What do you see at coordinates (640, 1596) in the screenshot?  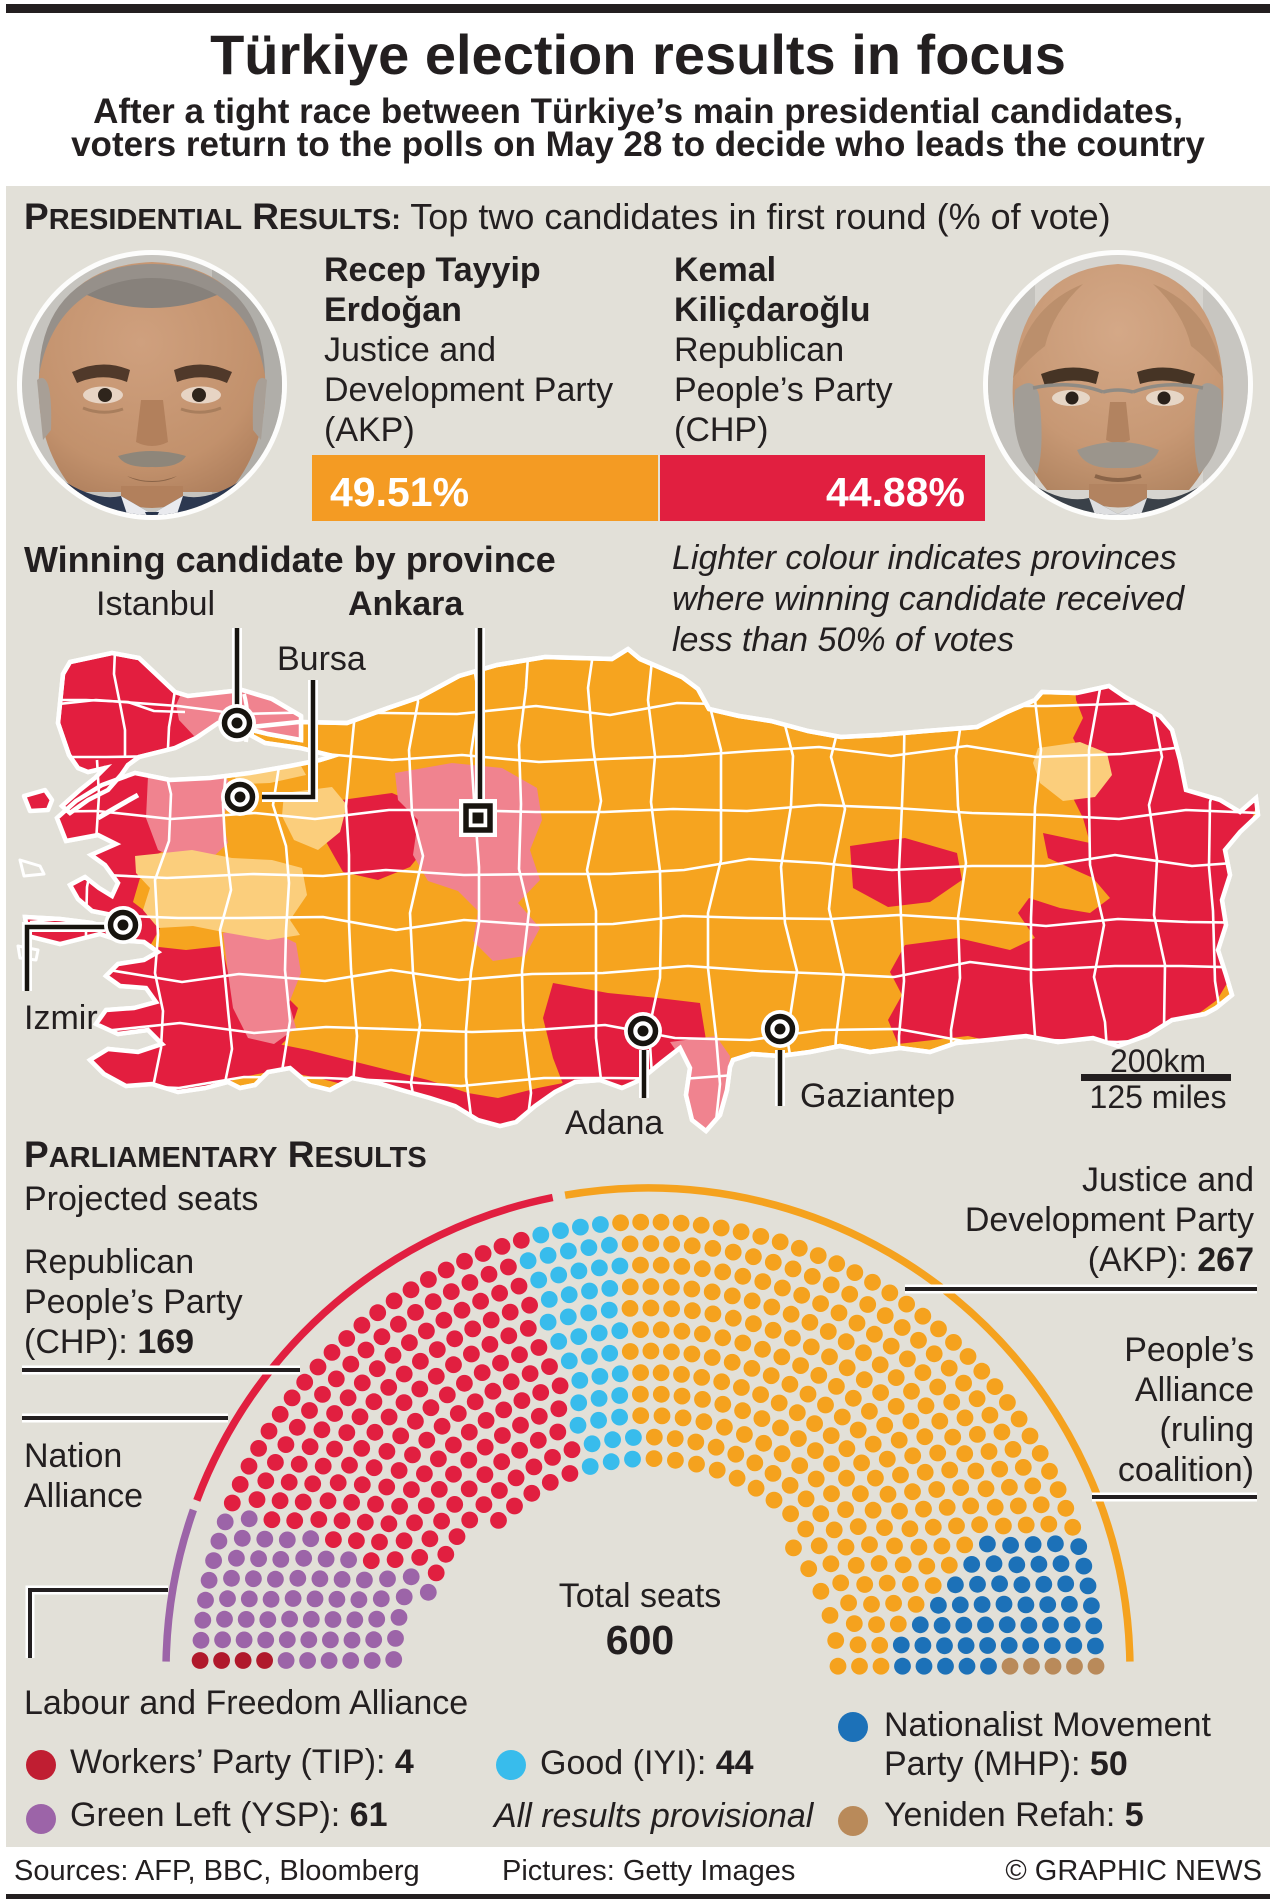 I see `svg-text: Total seats` at bounding box center [640, 1596].